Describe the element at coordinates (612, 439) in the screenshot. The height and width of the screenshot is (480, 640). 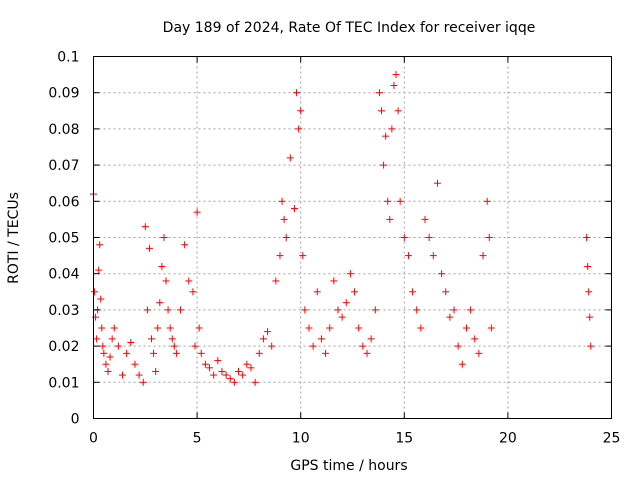
I see `x-tick-label: 25` at that location.